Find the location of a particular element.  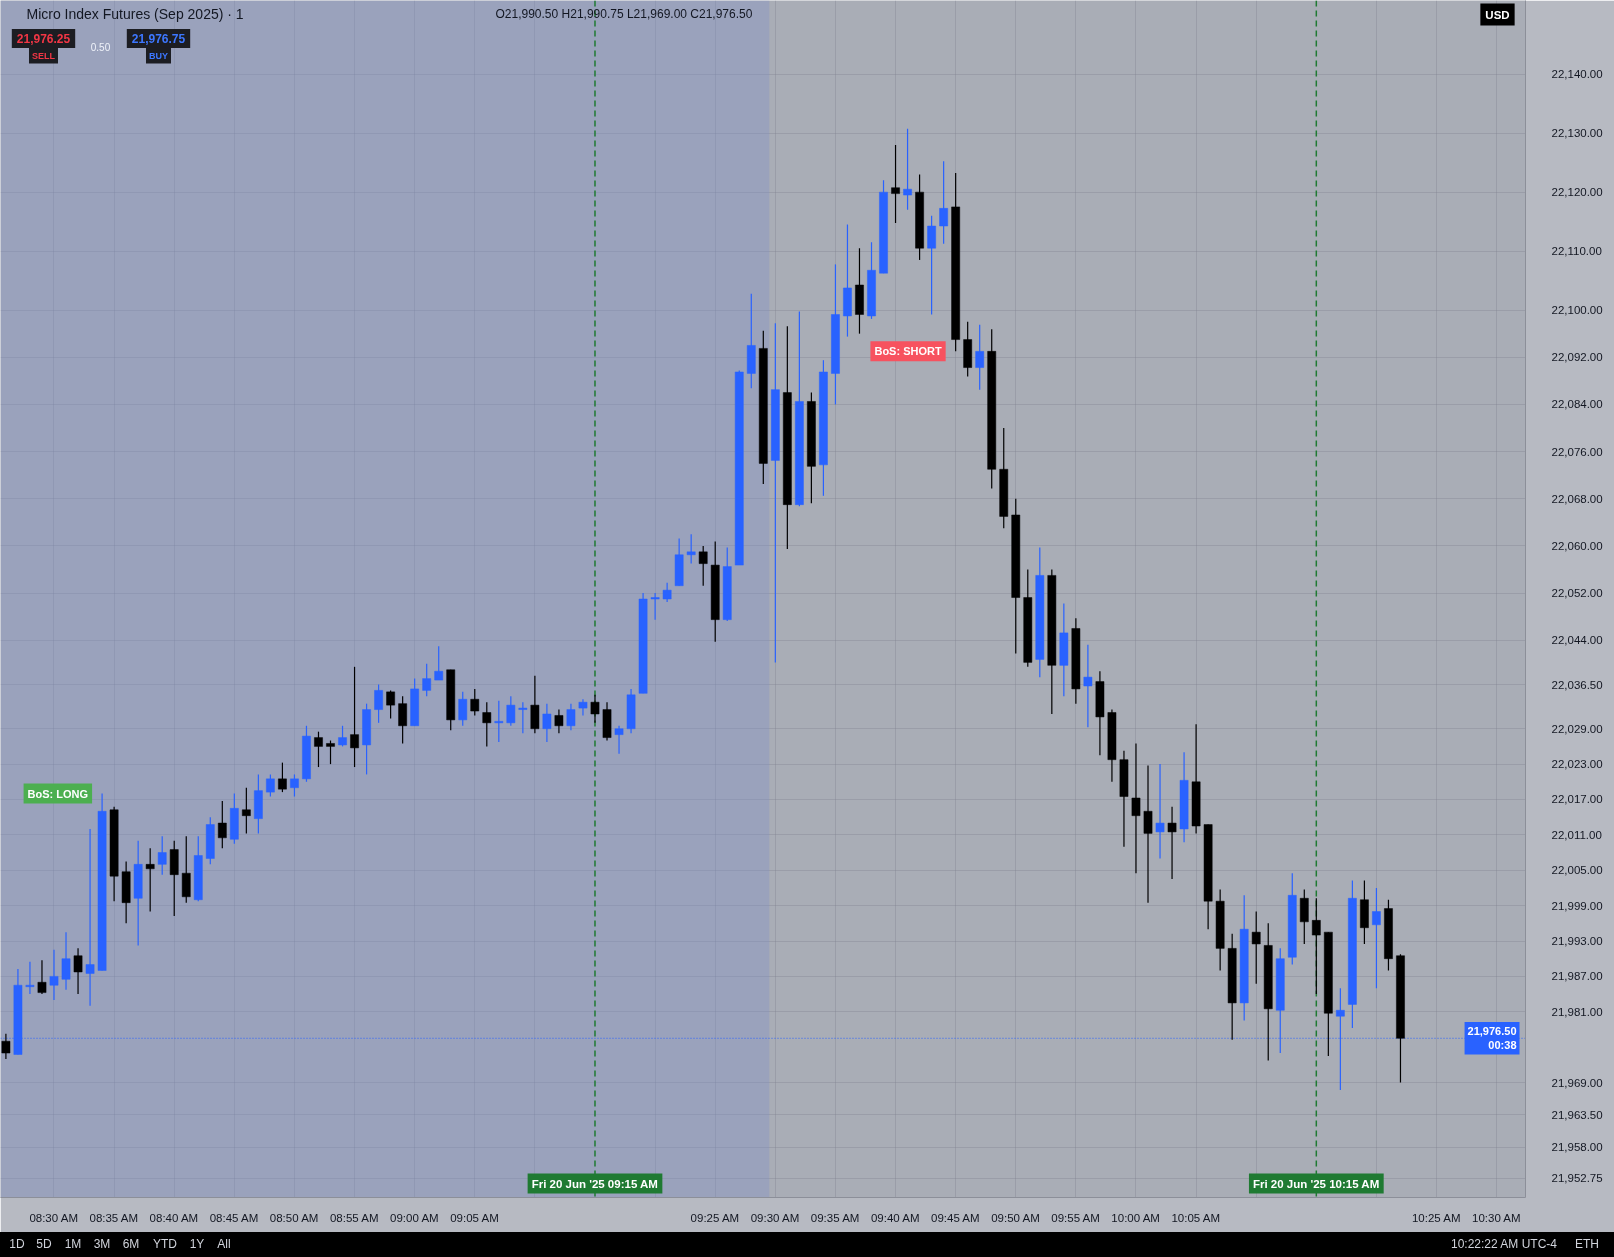

ref-line-label: Fri 20 Jun '25 09:15 AM is located at coordinates (594, 1183).